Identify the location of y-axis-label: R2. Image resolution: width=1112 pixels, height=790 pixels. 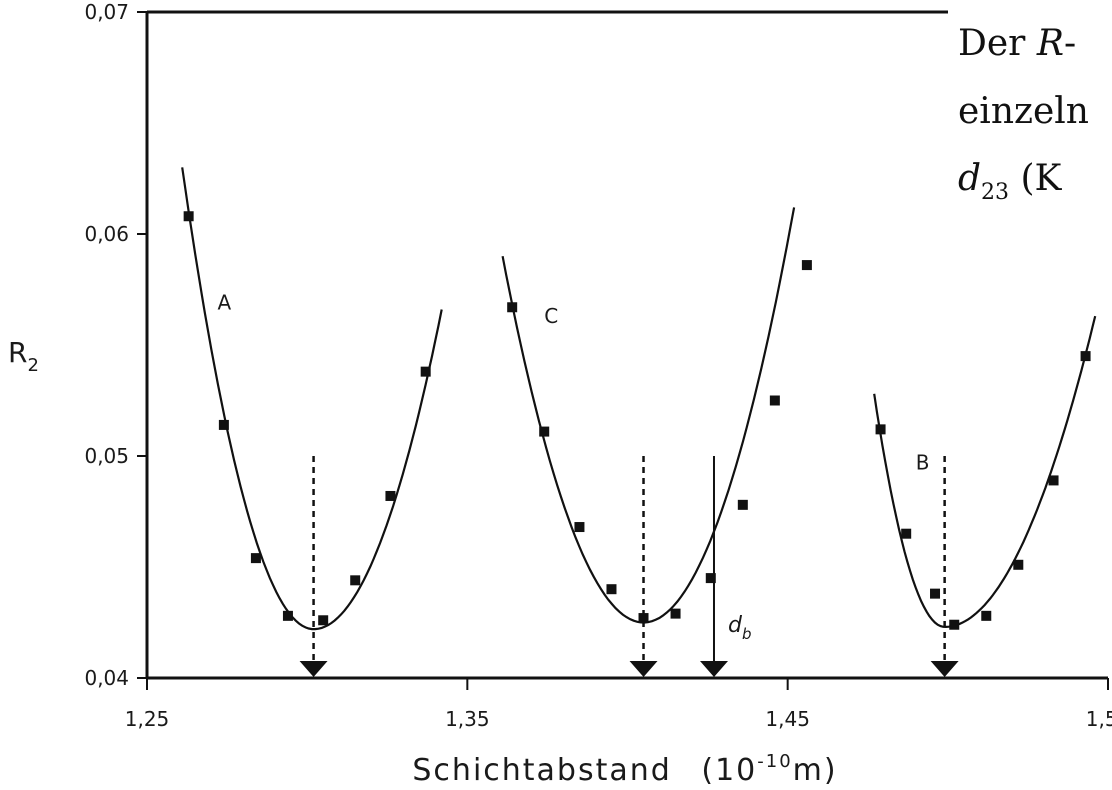
(23, 356).